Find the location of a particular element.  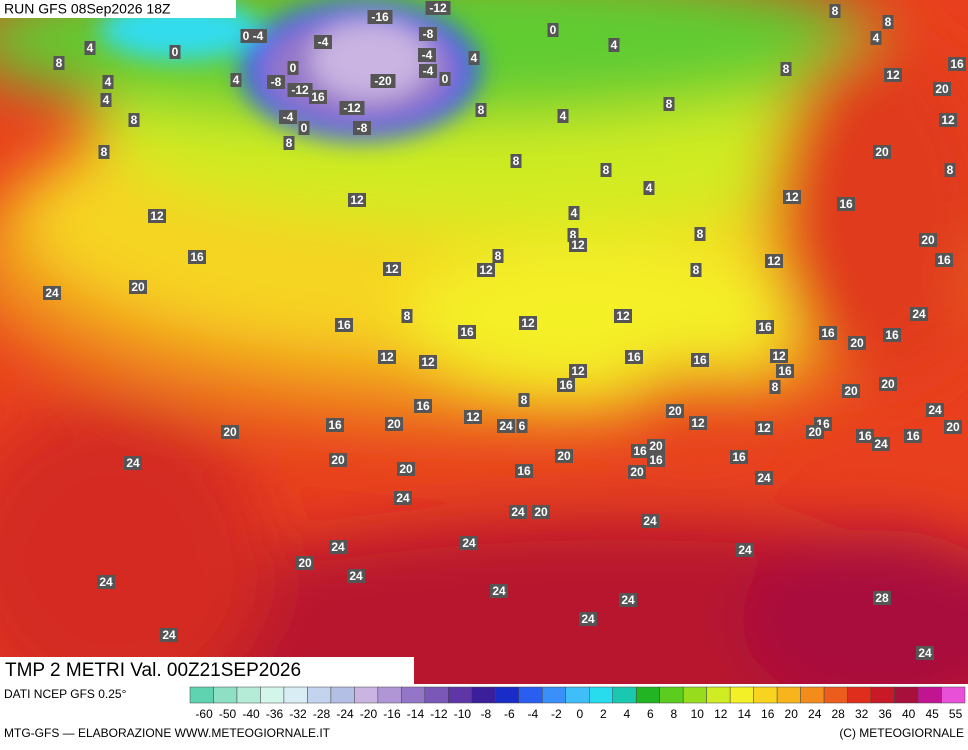

legend-tick-label: -36 is located at coordinates (275, 714).